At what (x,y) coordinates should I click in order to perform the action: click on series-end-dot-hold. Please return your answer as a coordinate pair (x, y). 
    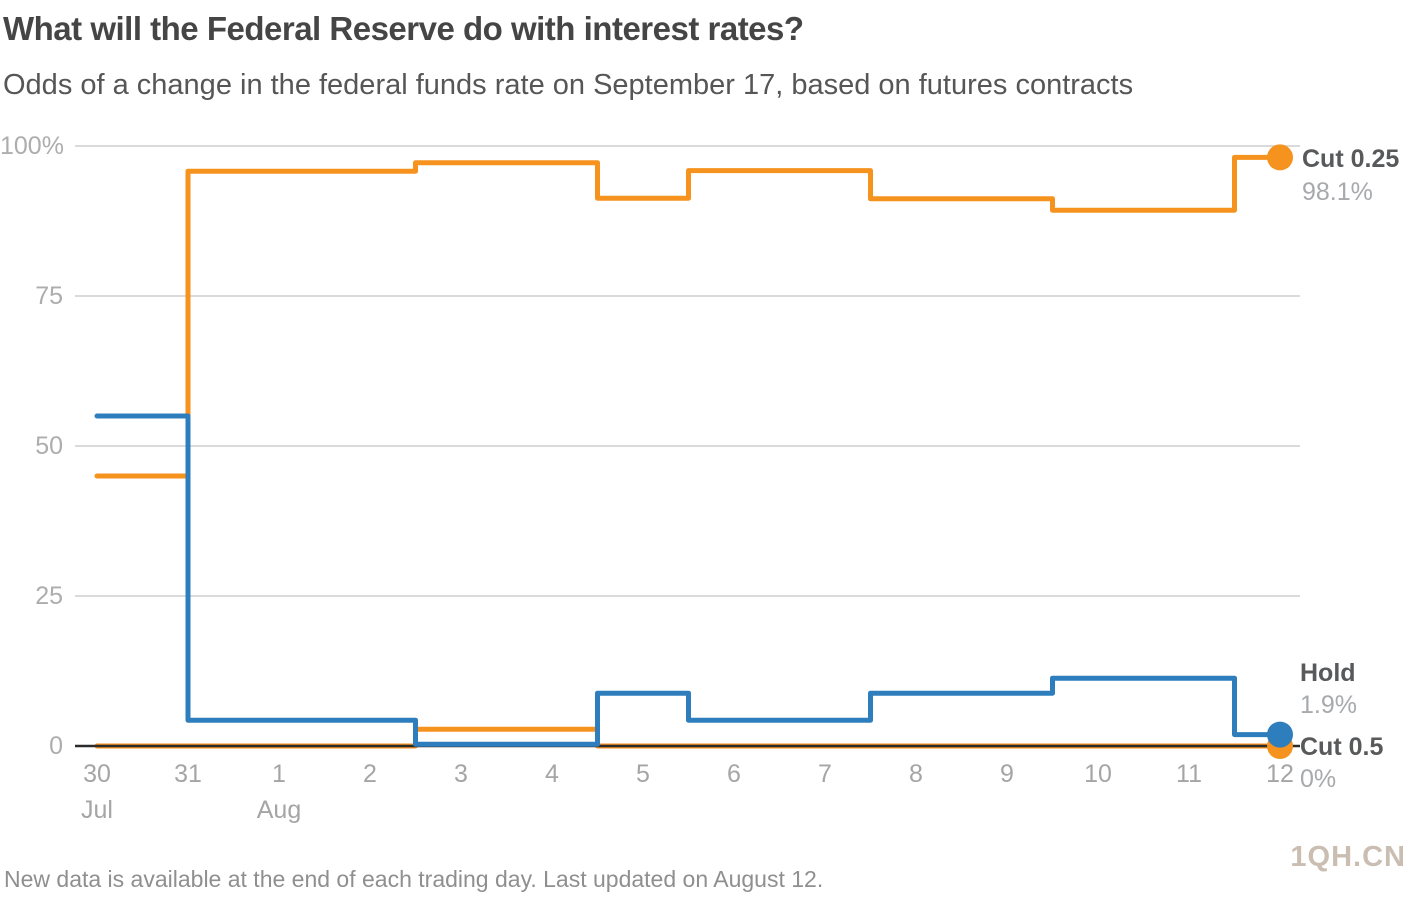
    Looking at the image, I should click on (1280, 734).